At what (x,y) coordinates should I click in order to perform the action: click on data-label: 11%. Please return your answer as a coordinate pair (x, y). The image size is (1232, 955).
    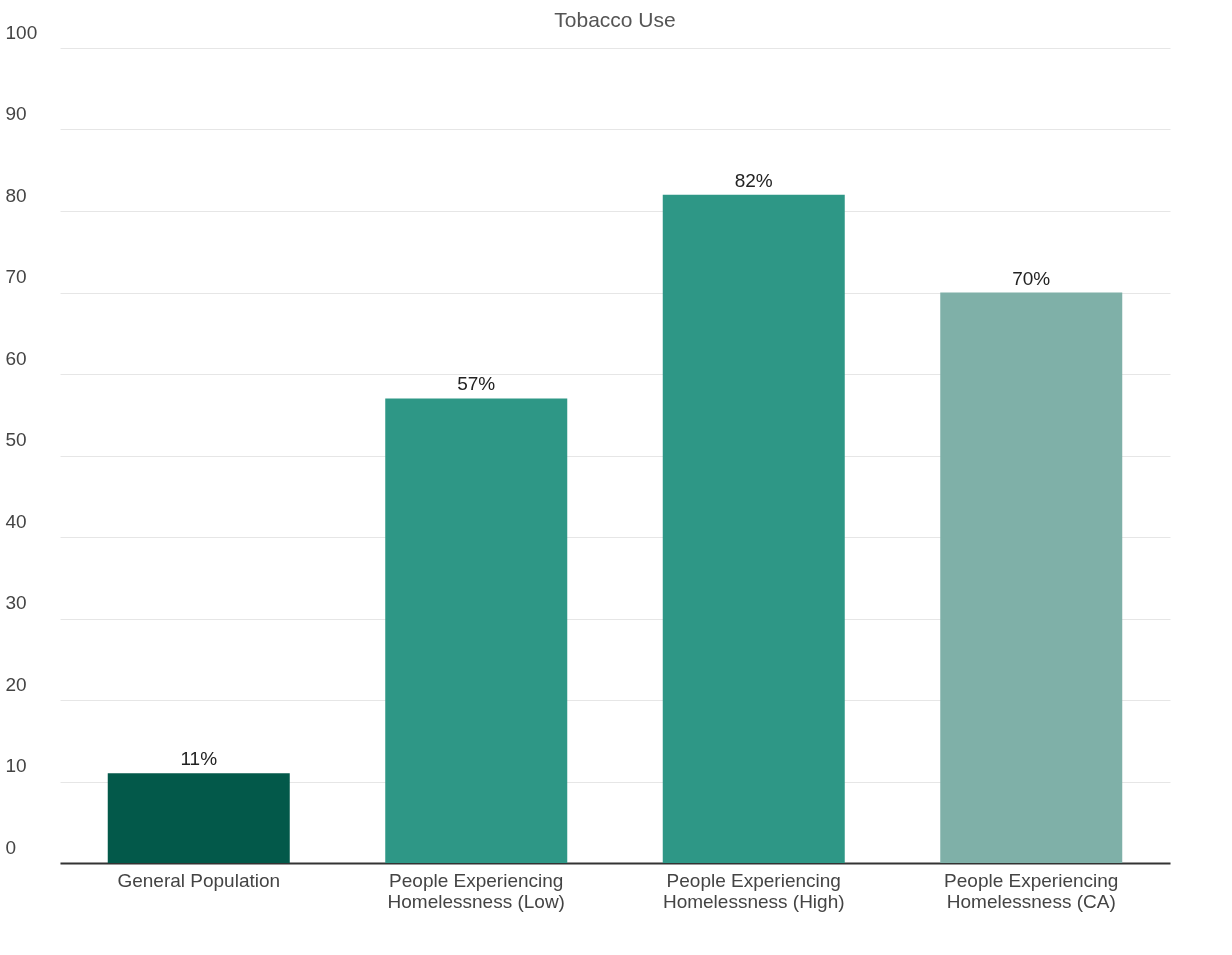
    Looking at the image, I should click on (199, 759).